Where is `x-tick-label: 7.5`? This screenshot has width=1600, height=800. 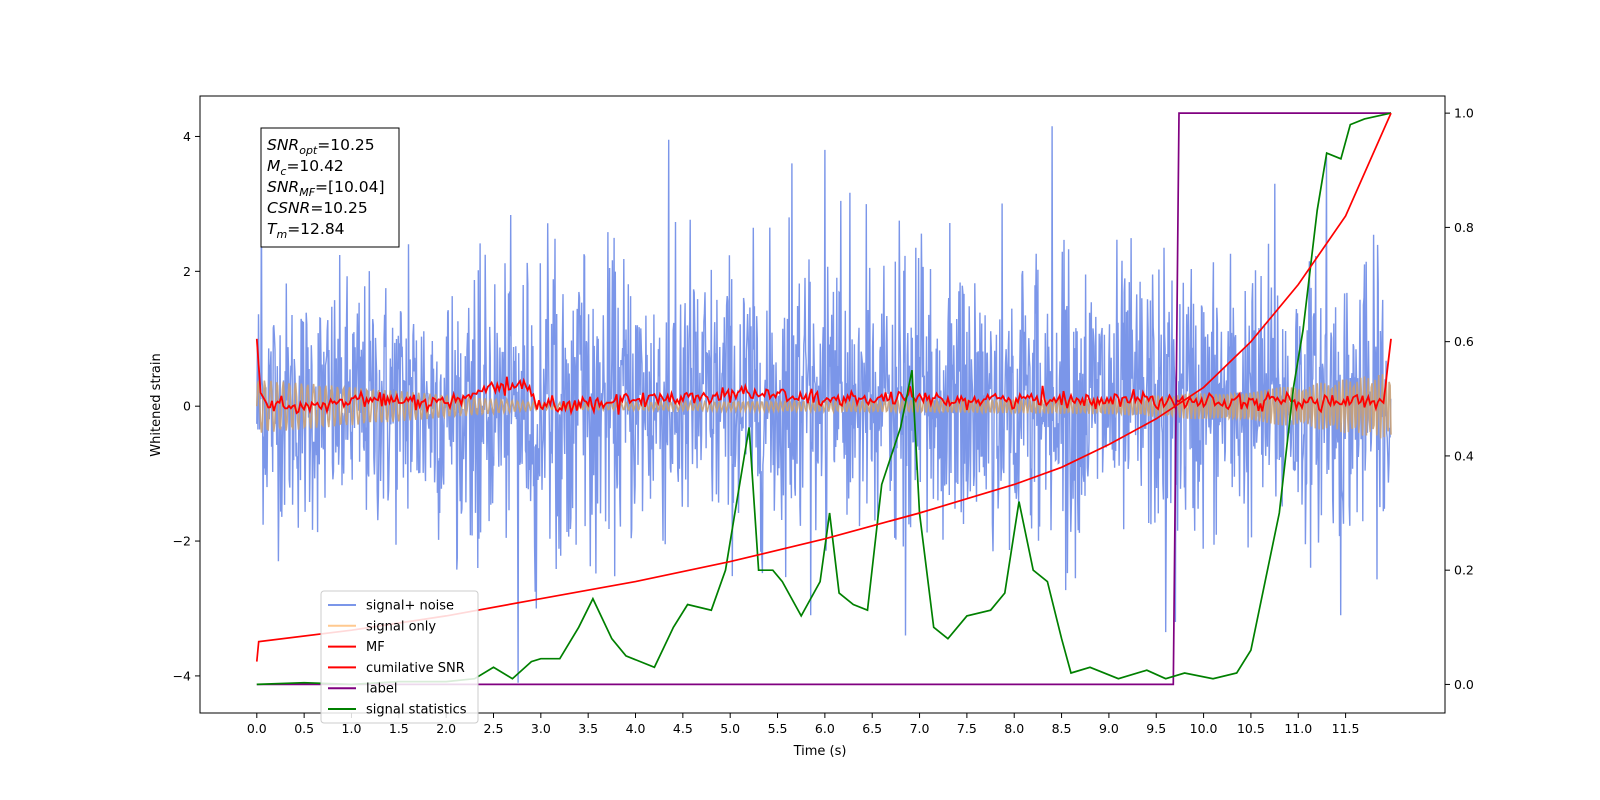
x-tick-label: 7.5 is located at coordinates (967, 728).